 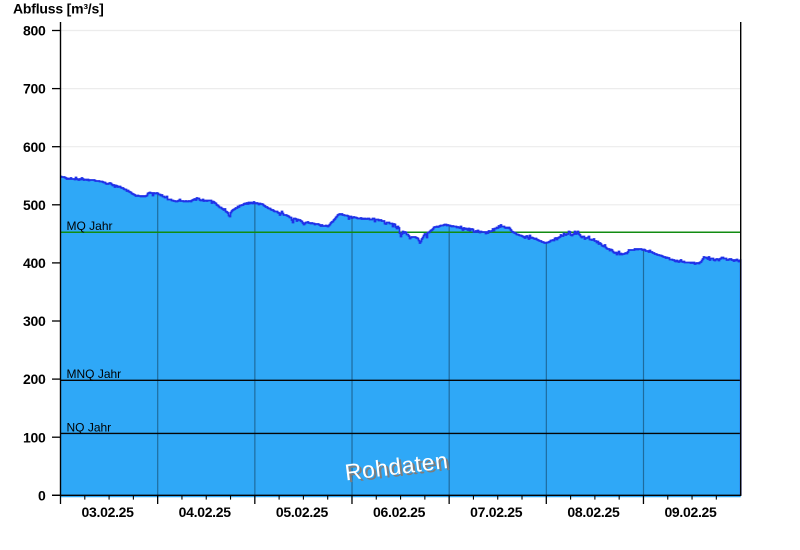 What do you see at coordinates (399, 512) in the screenshot?
I see `svg-text: 06.02.25` at bounding box center [399, 512].